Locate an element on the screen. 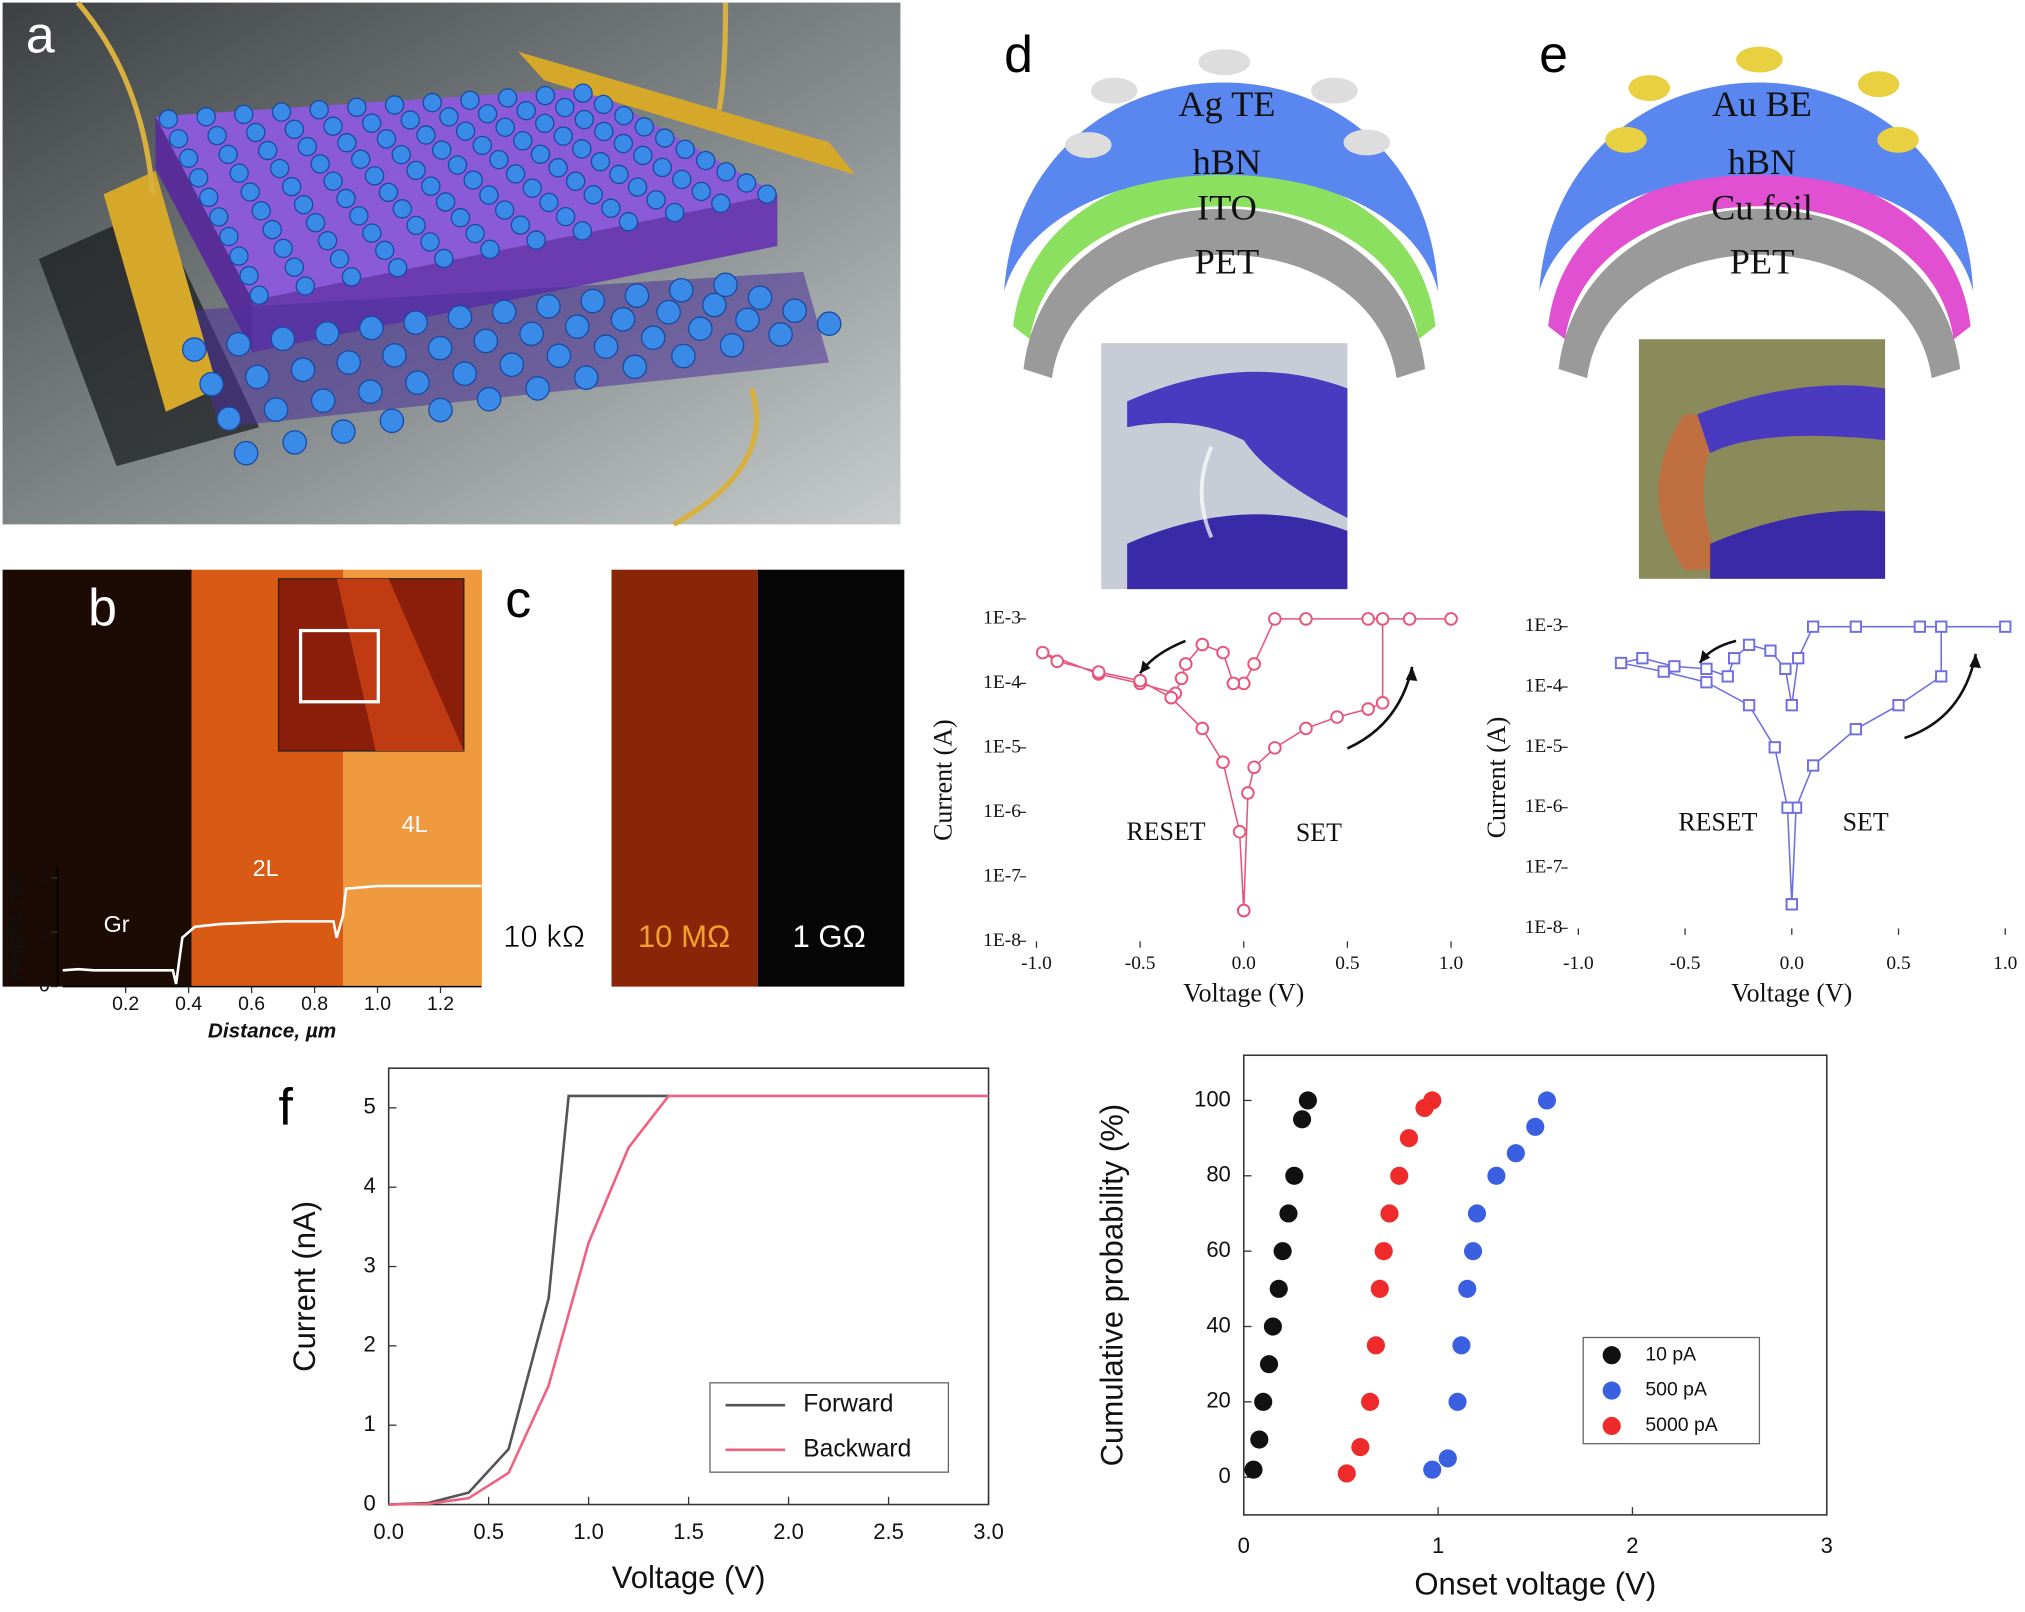 The width and height of the screenshot is (2025, 1612). y-axis-label: Cumulative probability (%) is located at coordinates (1111, 1285).